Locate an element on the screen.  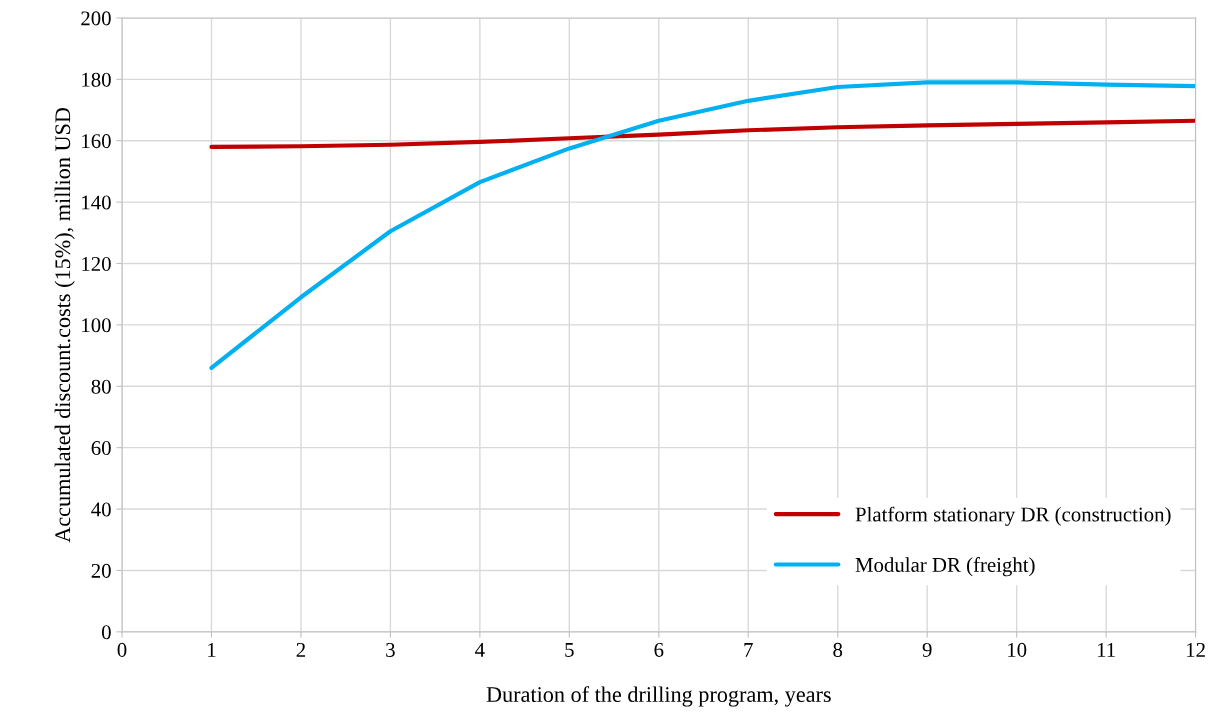
x-tick-label: 11 is located at coordinates (1106, 649).